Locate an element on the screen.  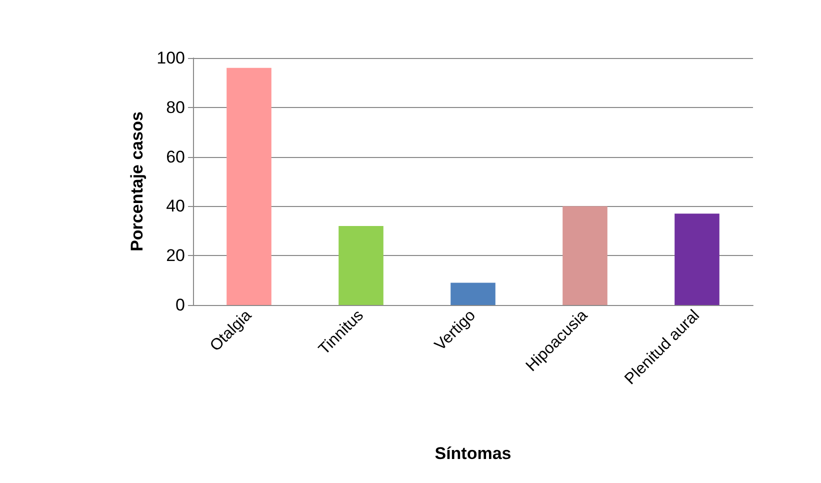
y-tick-label: 100 is located at coordinates (170, 58).